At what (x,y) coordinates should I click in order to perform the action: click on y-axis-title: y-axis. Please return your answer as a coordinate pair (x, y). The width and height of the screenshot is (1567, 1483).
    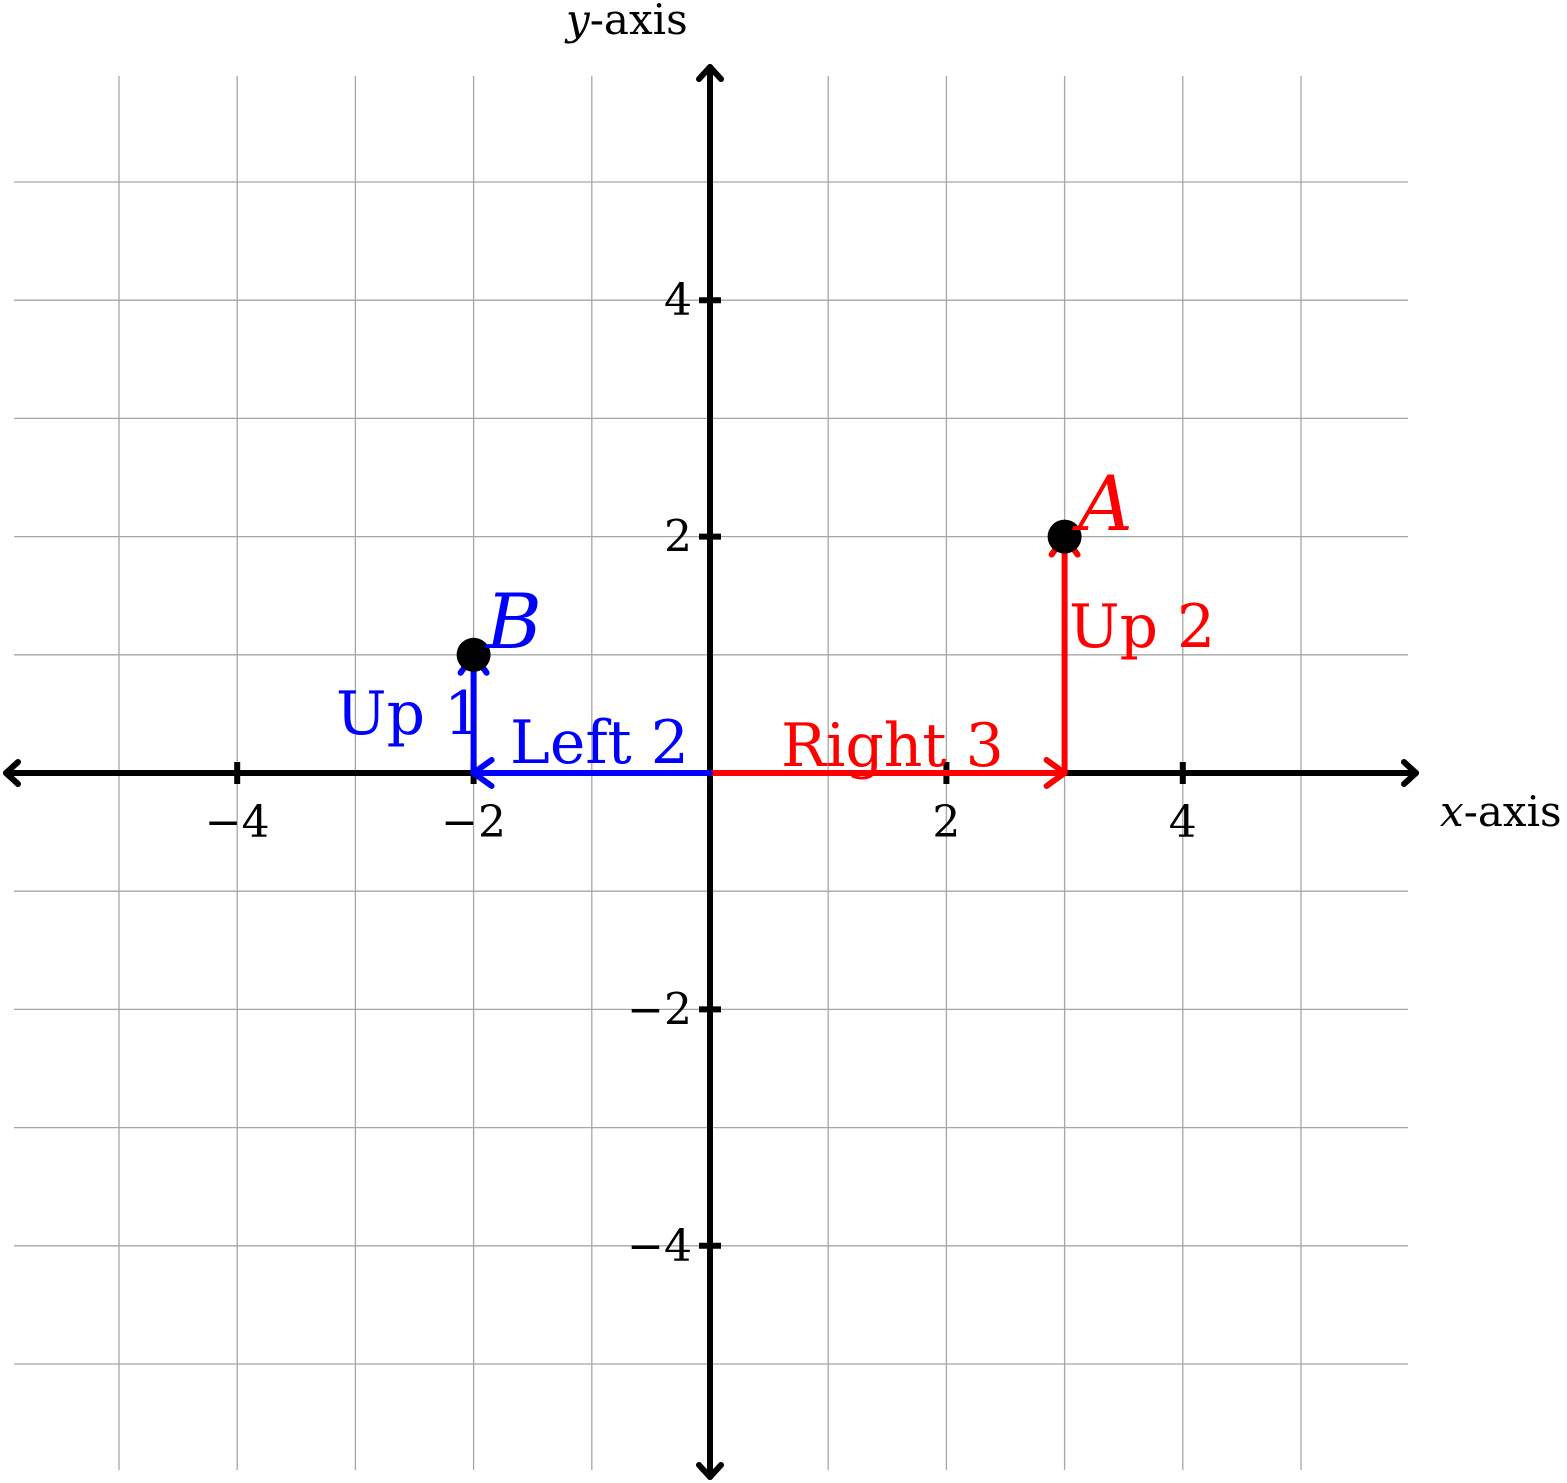
    Looking at the image, I should click on (626, 22).